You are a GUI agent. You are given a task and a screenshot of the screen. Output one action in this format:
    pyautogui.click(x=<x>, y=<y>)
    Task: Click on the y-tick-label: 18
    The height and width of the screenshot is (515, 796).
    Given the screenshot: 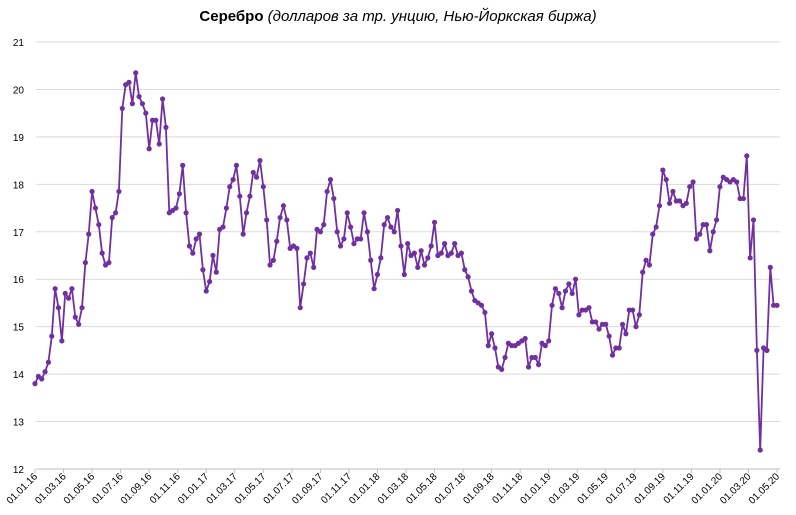 What is the action you would take?
    pyautogui.click(x=19, y=185)
    